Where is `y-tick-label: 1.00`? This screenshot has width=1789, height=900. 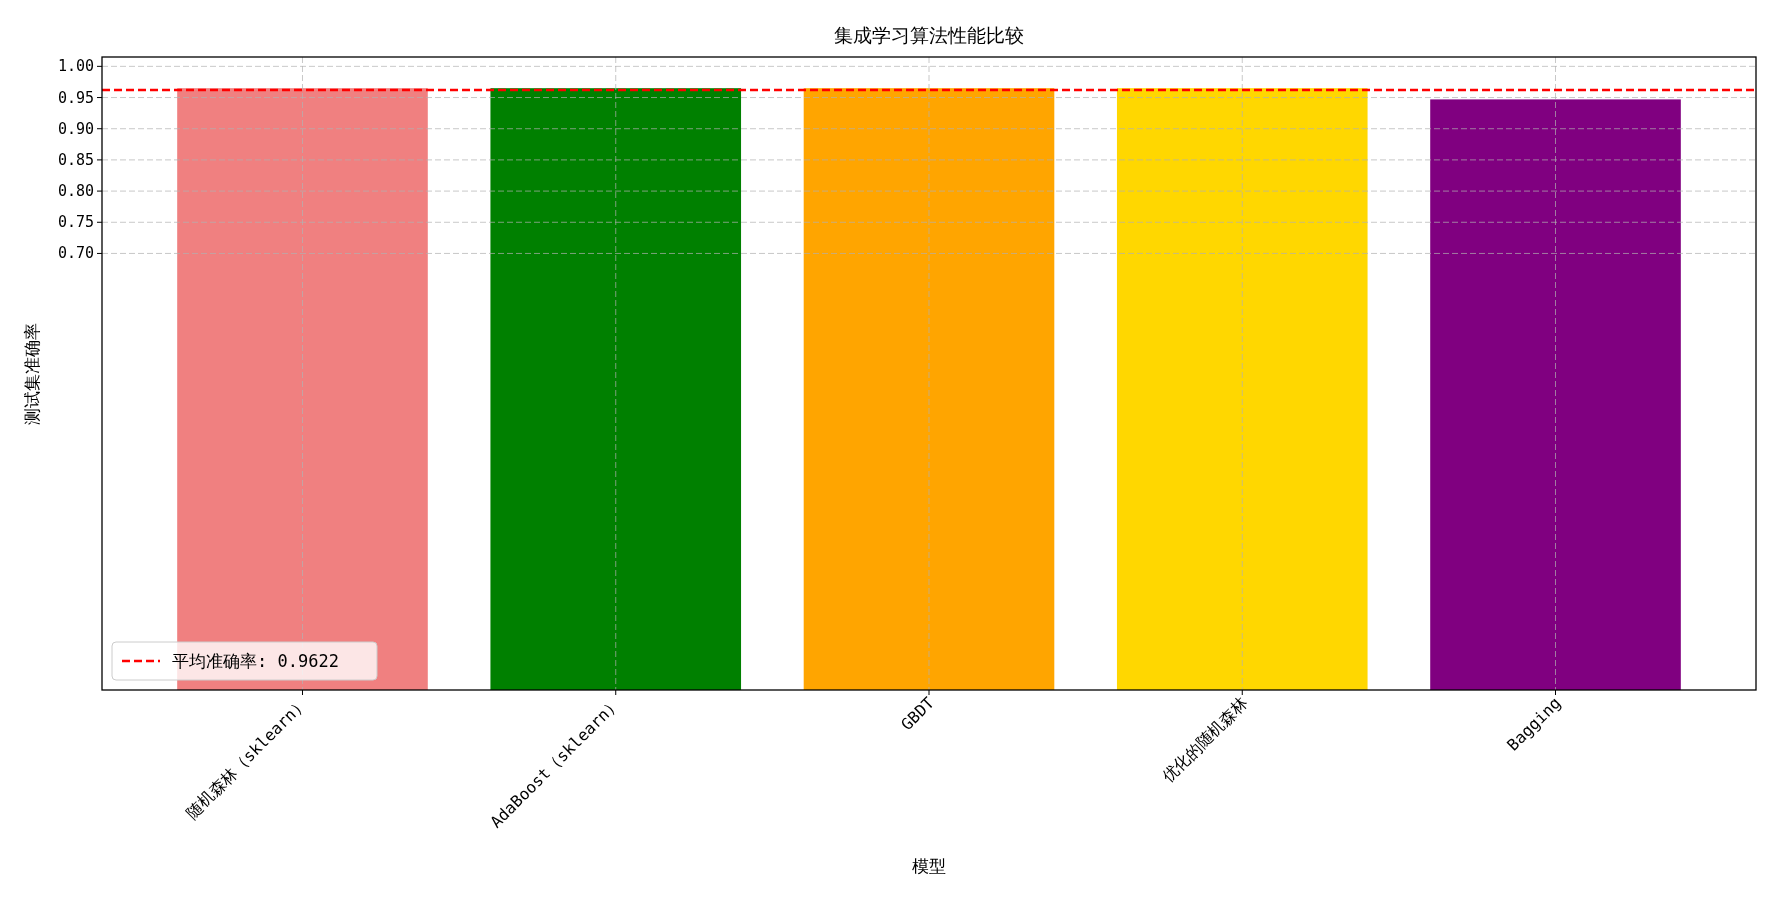 y-tick-label: 1.00 is located at coordinates (75, 66).